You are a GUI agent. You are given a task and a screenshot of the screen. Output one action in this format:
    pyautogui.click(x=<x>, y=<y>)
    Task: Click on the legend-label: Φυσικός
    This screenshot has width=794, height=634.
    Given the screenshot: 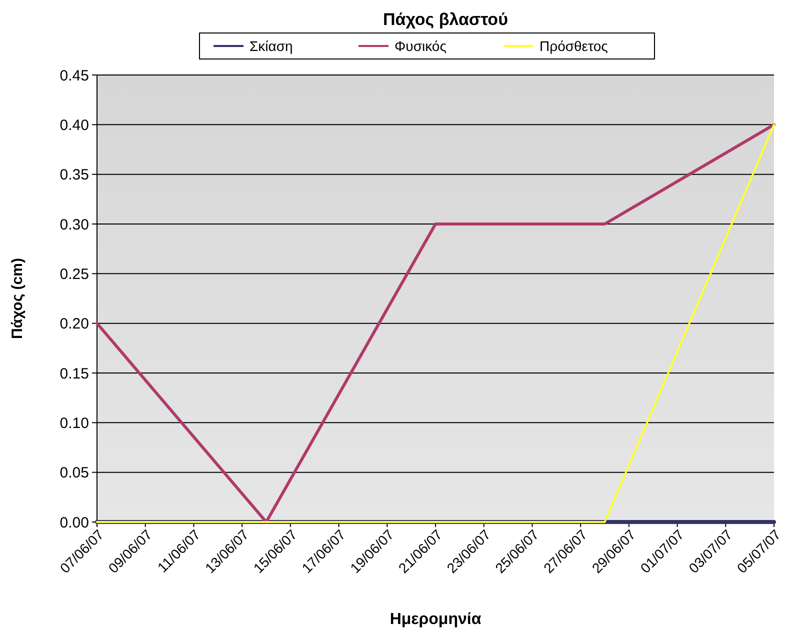 What is the action you would take?
    pyautogui.click(x=420, y=46)
    